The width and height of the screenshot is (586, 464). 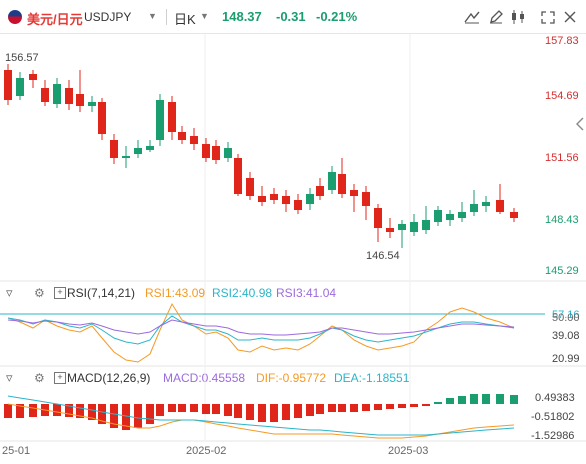 What do you see at coordinates (55, 19) in the screenshot?
I see `symbol-name: 美元/日元` at bounding box center [55, 19].